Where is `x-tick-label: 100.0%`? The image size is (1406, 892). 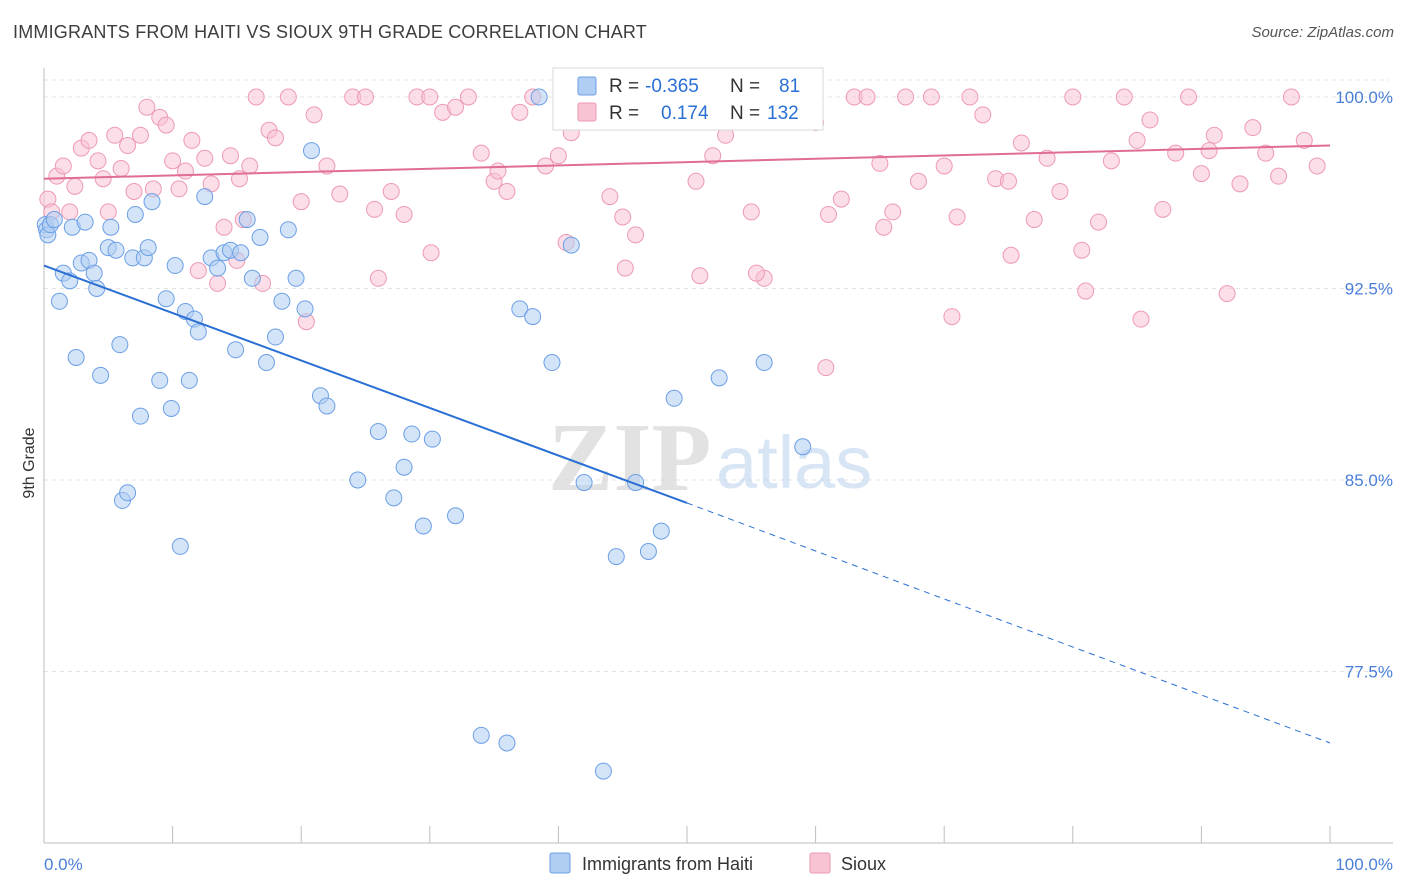 x-tick-label: 100.0% is located at coordinates (1364, 864).